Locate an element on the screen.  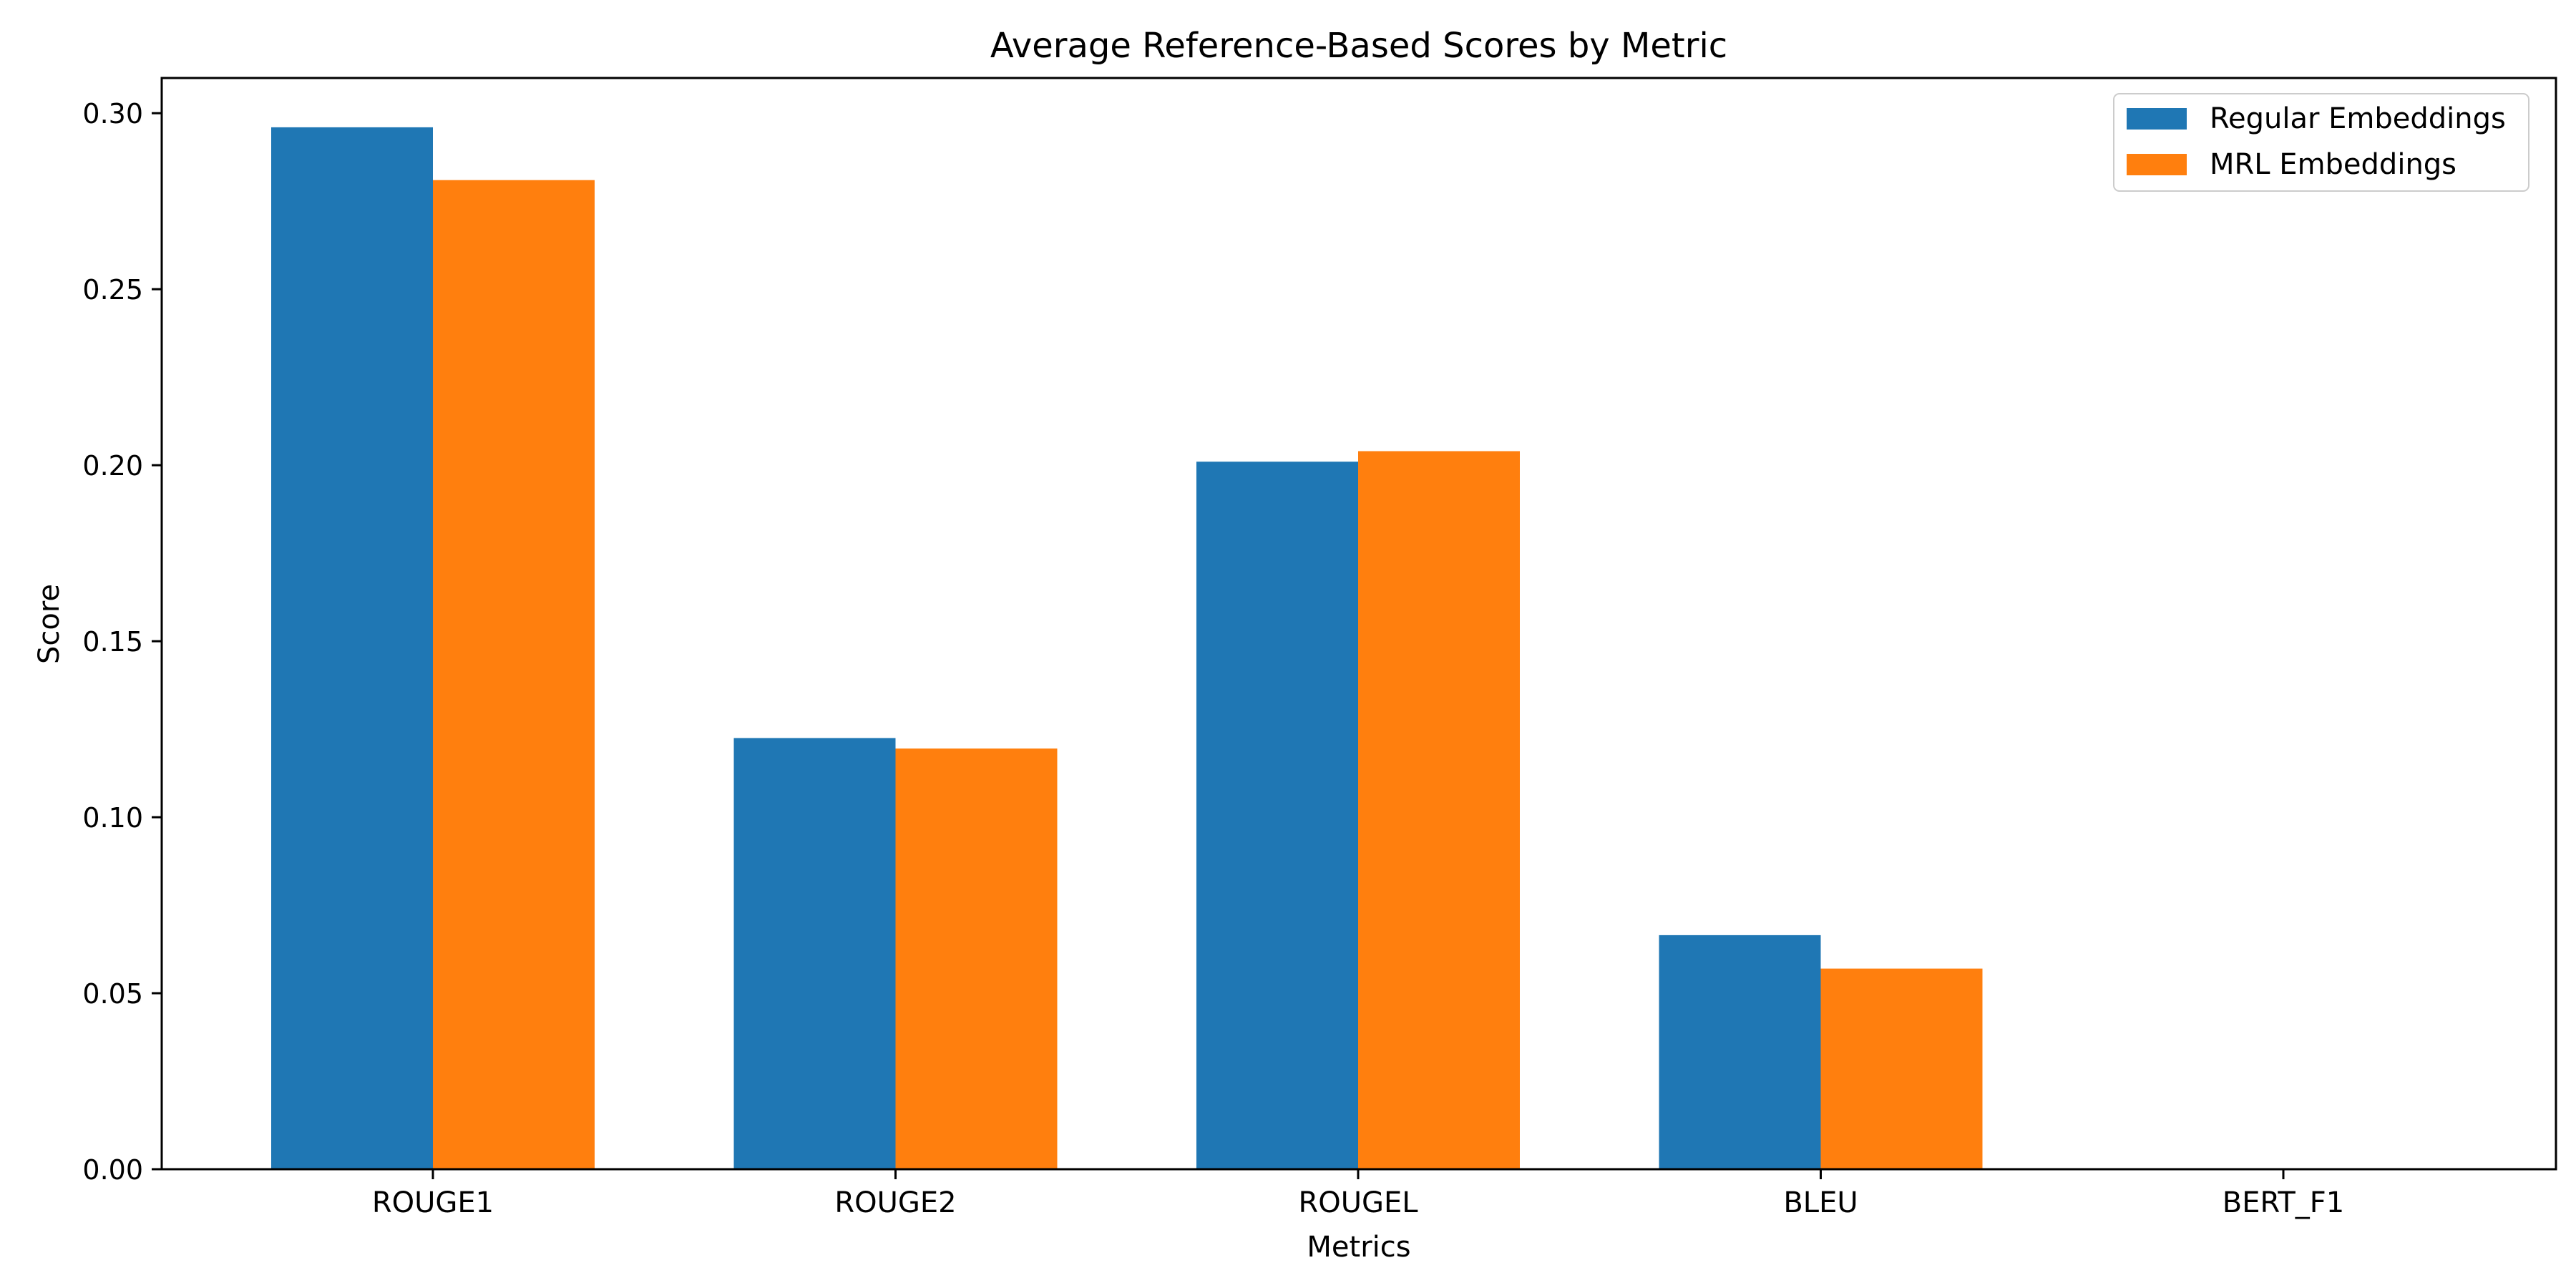
bar-regular-embeddings-rougel is located at coordinates (1277, 815).